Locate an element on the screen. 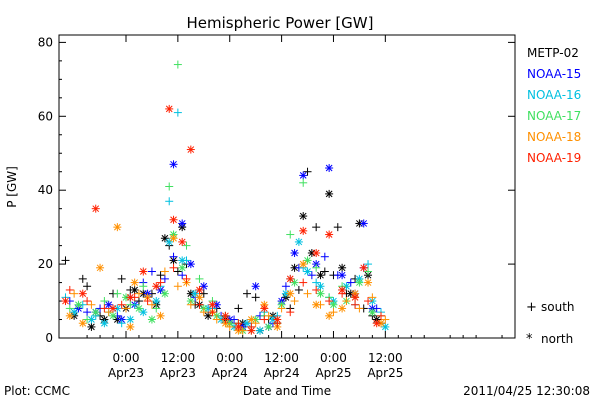 This screenshot has height=400, width=600. footer-right: 2011/04/25 12:30:08 is located at coordinates (526, 391).